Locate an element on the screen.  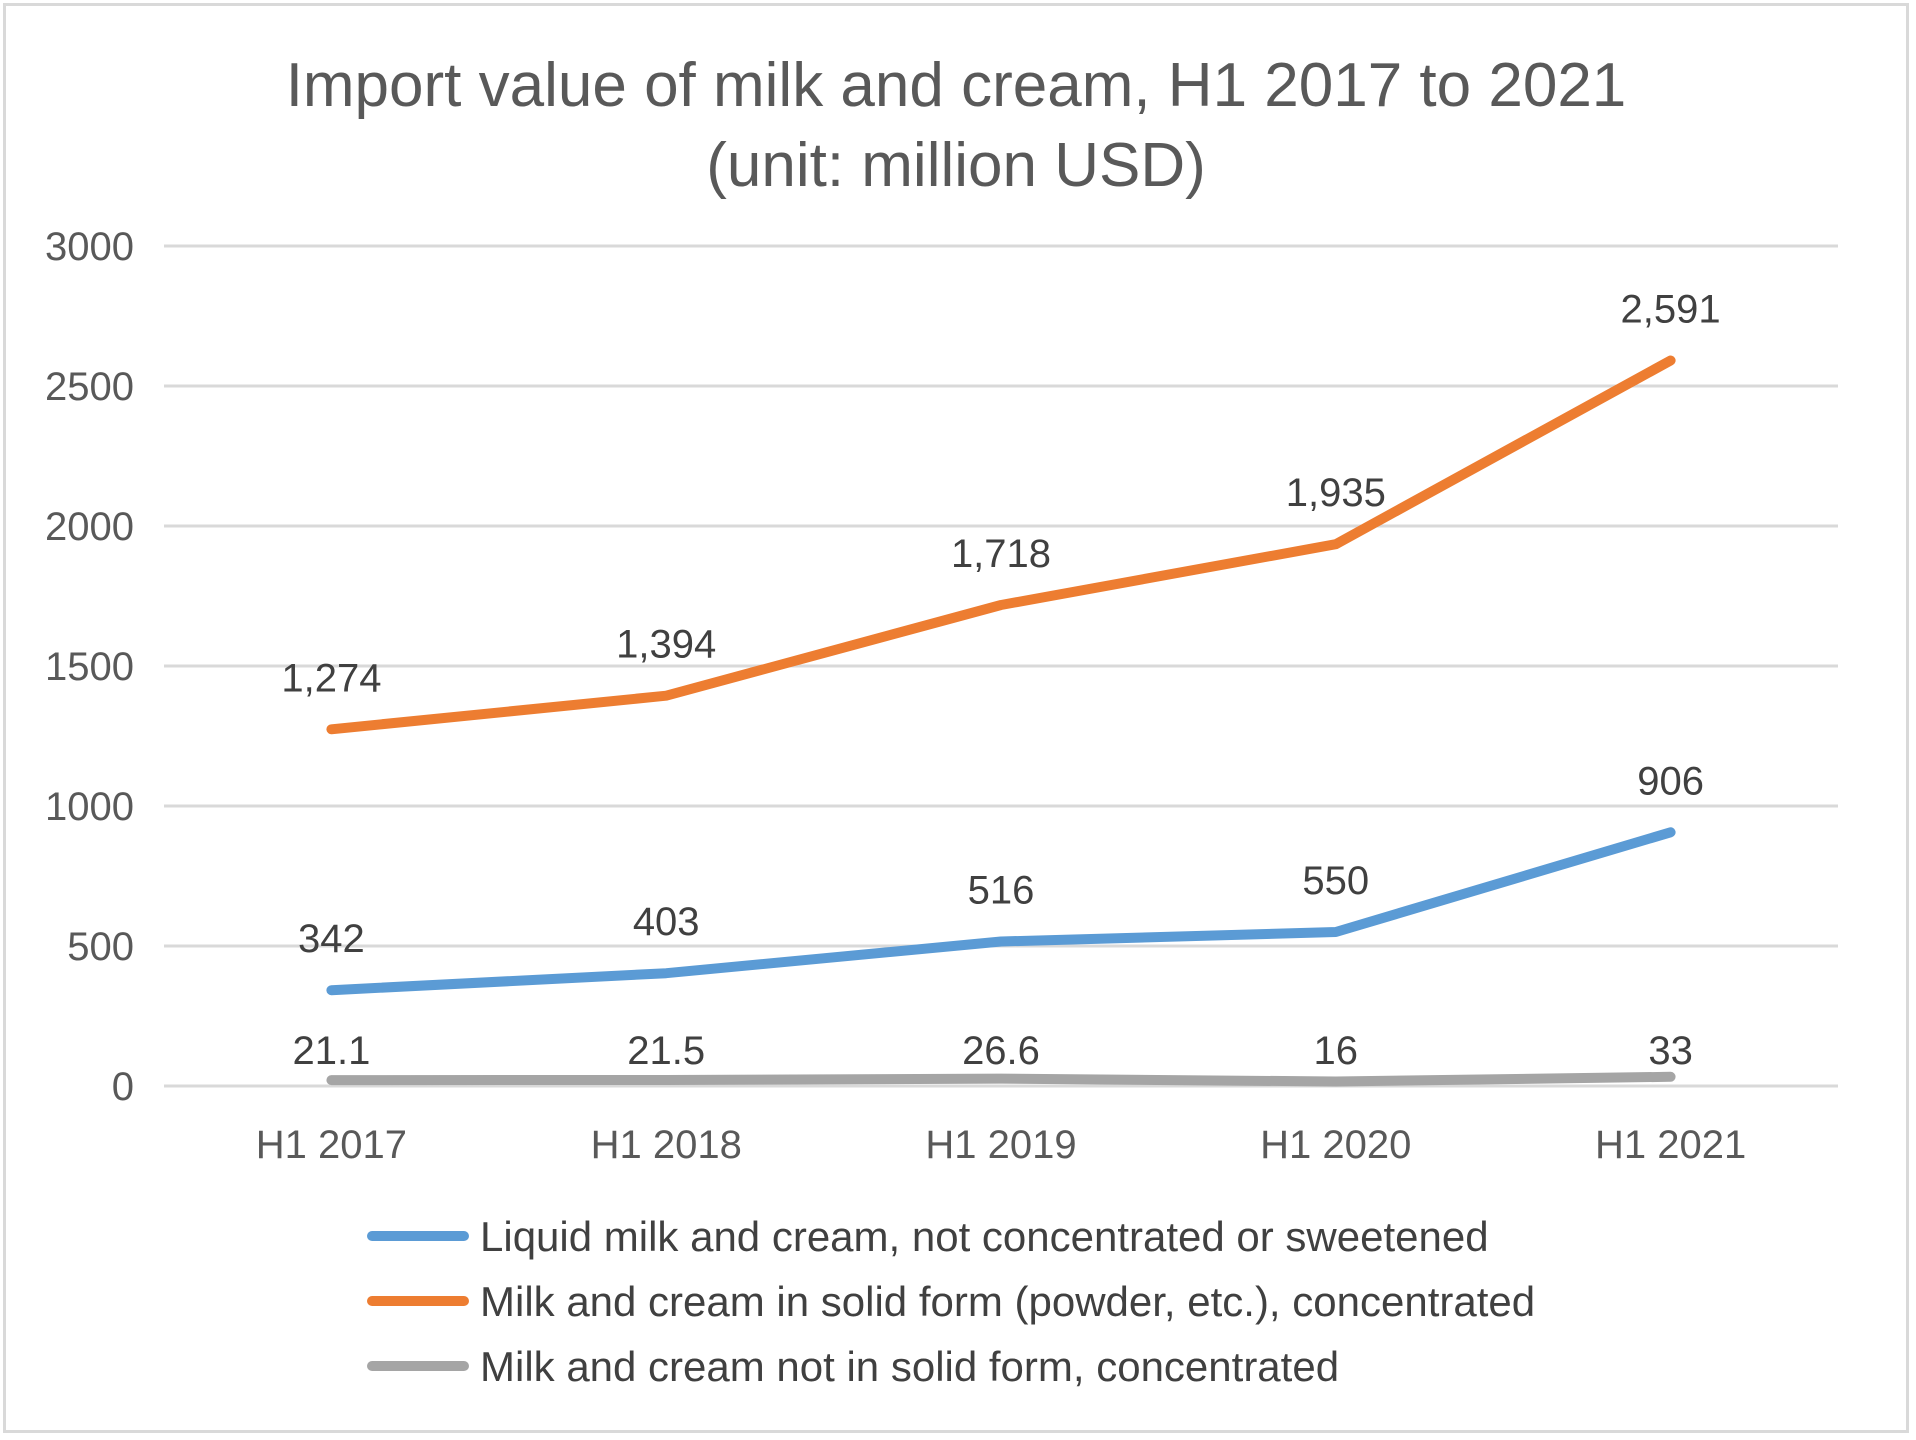
y-tick-label: 1500 is located at coordinates (89, 667).